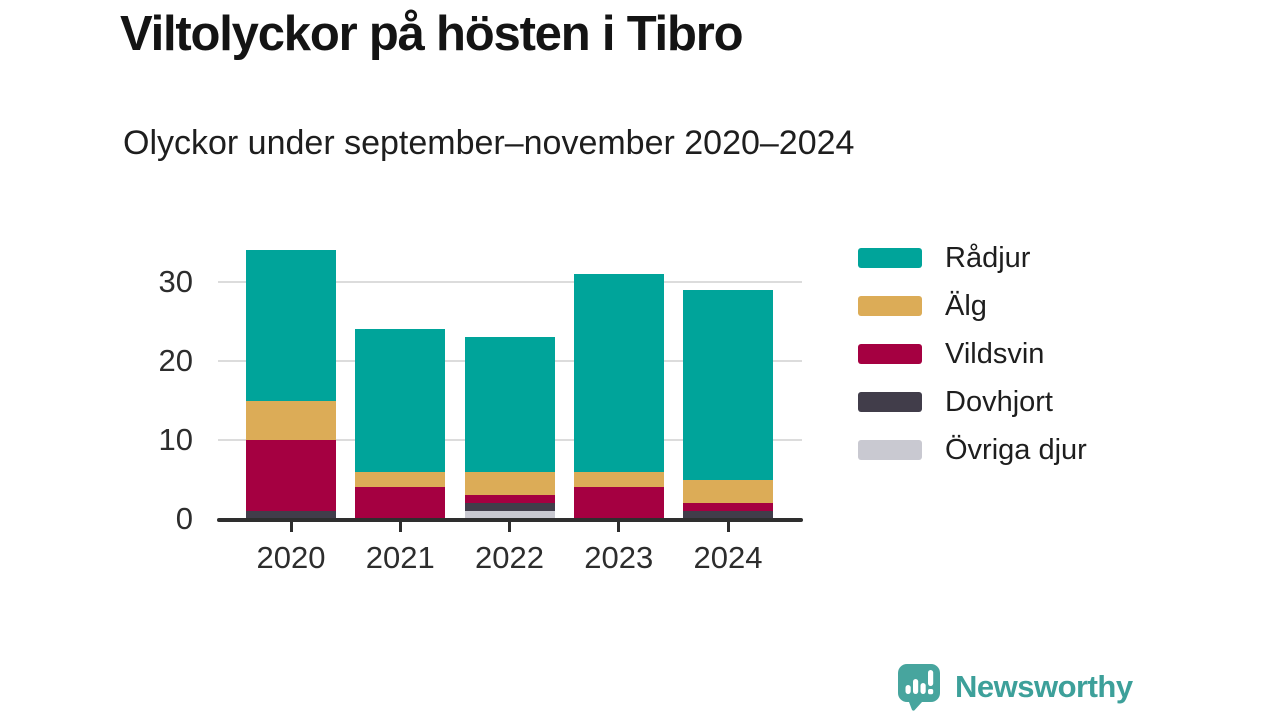  I want to click on legend-label-Älg: Älg, so click(966, 305).